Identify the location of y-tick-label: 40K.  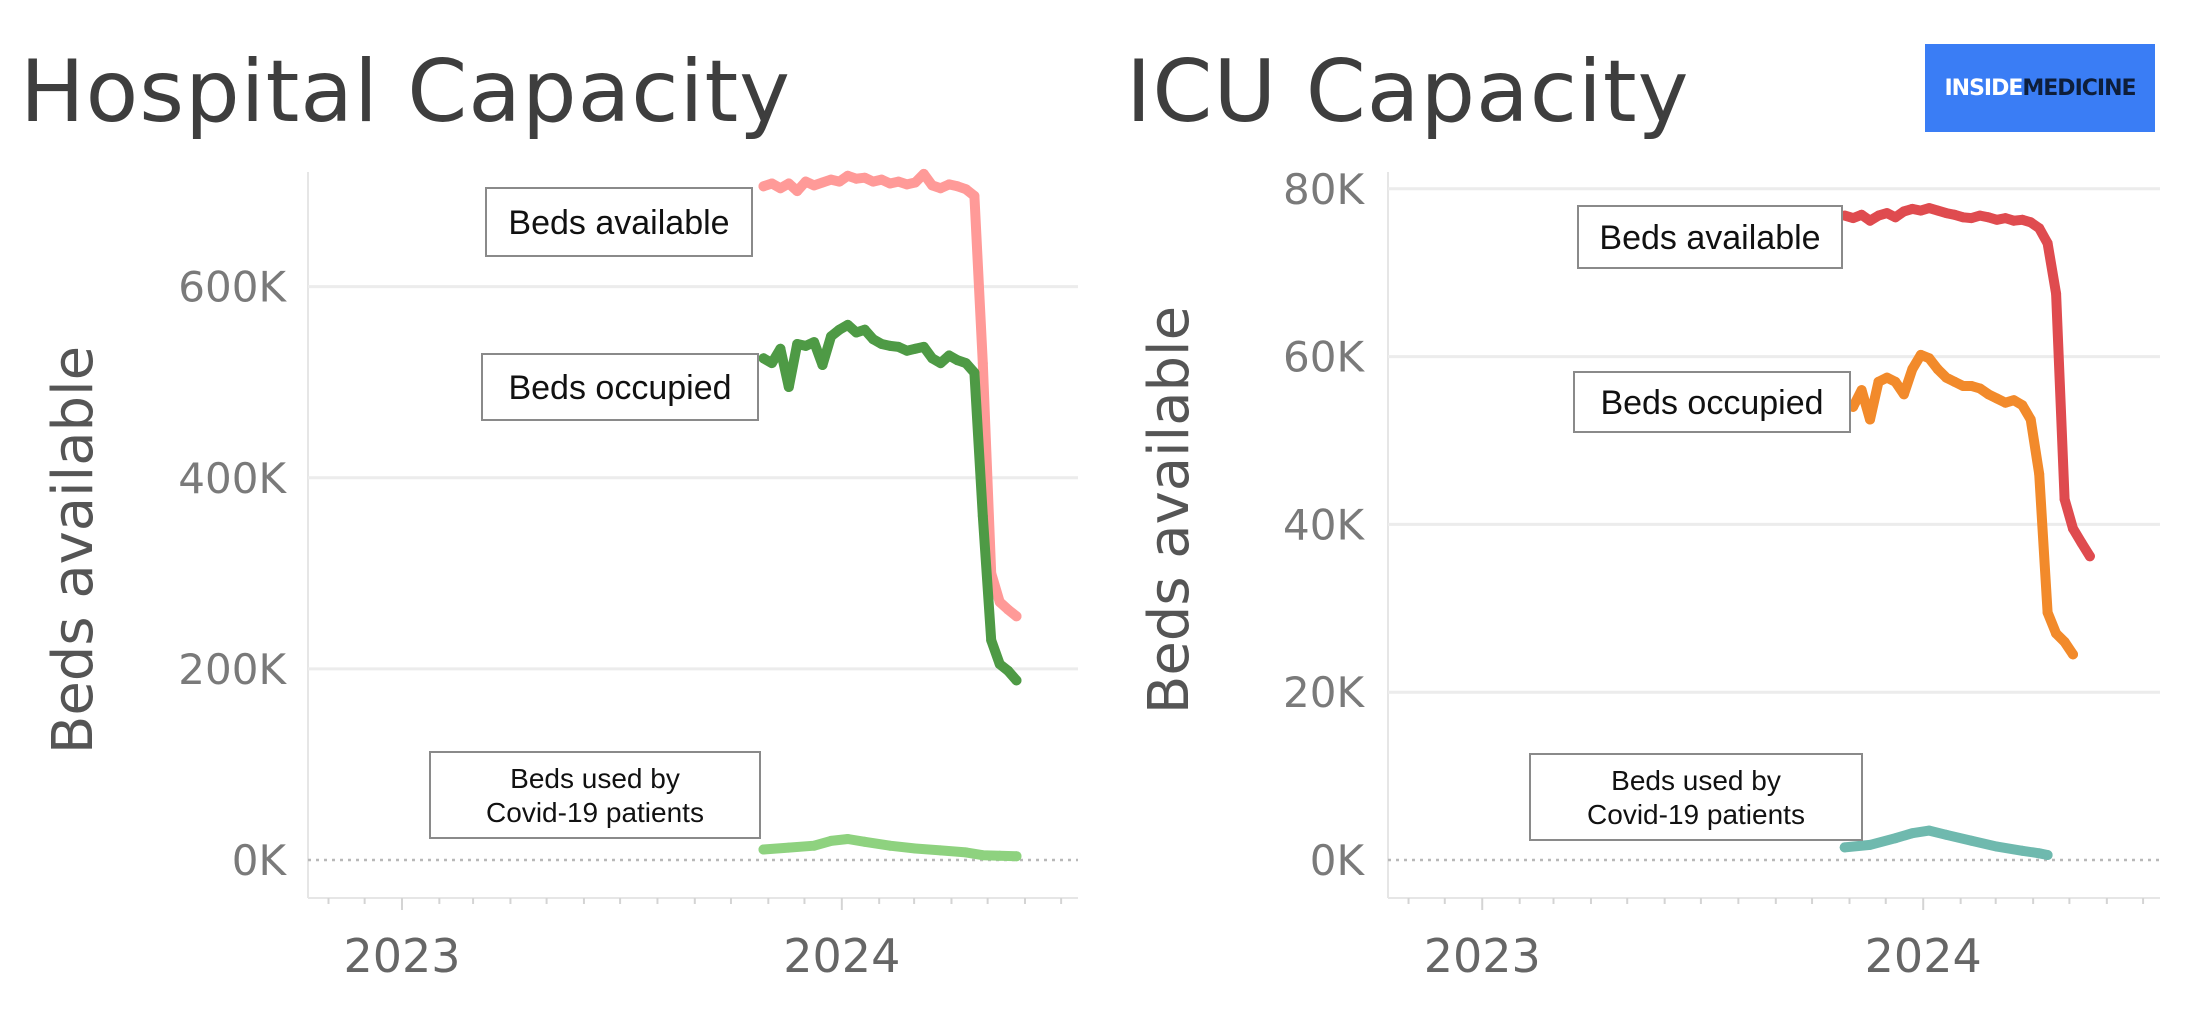
(1324, 524).